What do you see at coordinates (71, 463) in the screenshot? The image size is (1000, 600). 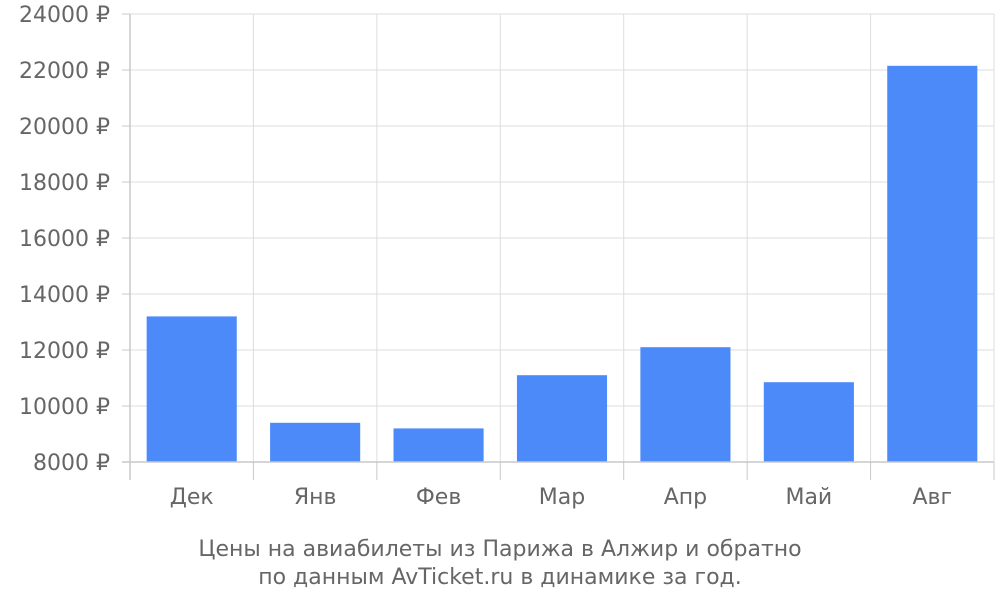 I see `y-tick-label: 8000 ₽` at bounding box center [71, 463].